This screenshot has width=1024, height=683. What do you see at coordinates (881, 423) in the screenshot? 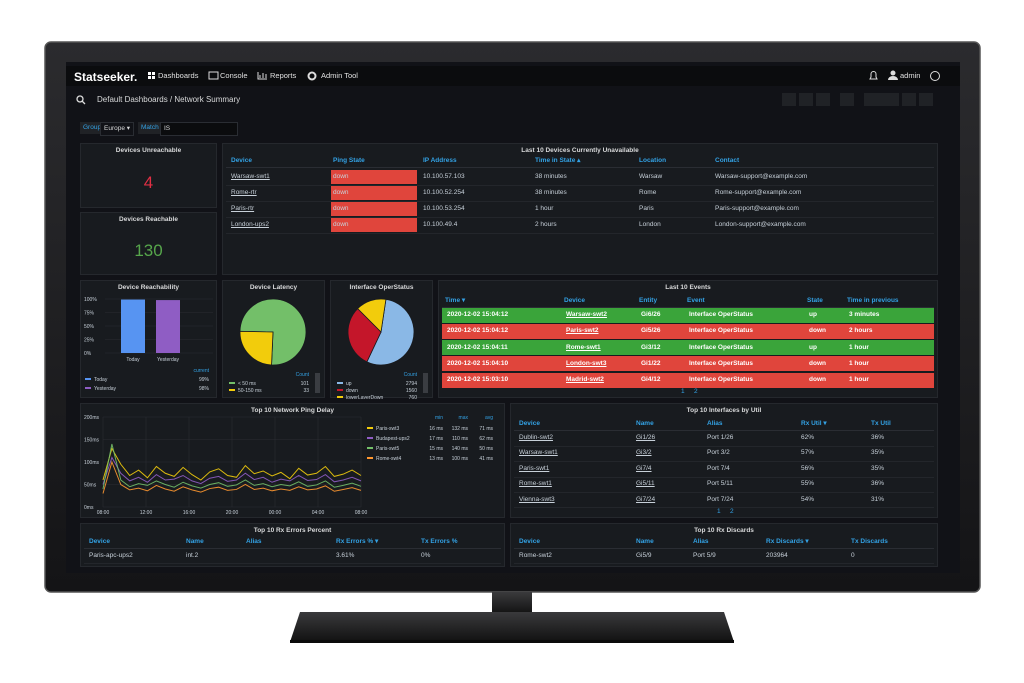
I see `column-header: Tx Util` at bounding box center [881, 423].